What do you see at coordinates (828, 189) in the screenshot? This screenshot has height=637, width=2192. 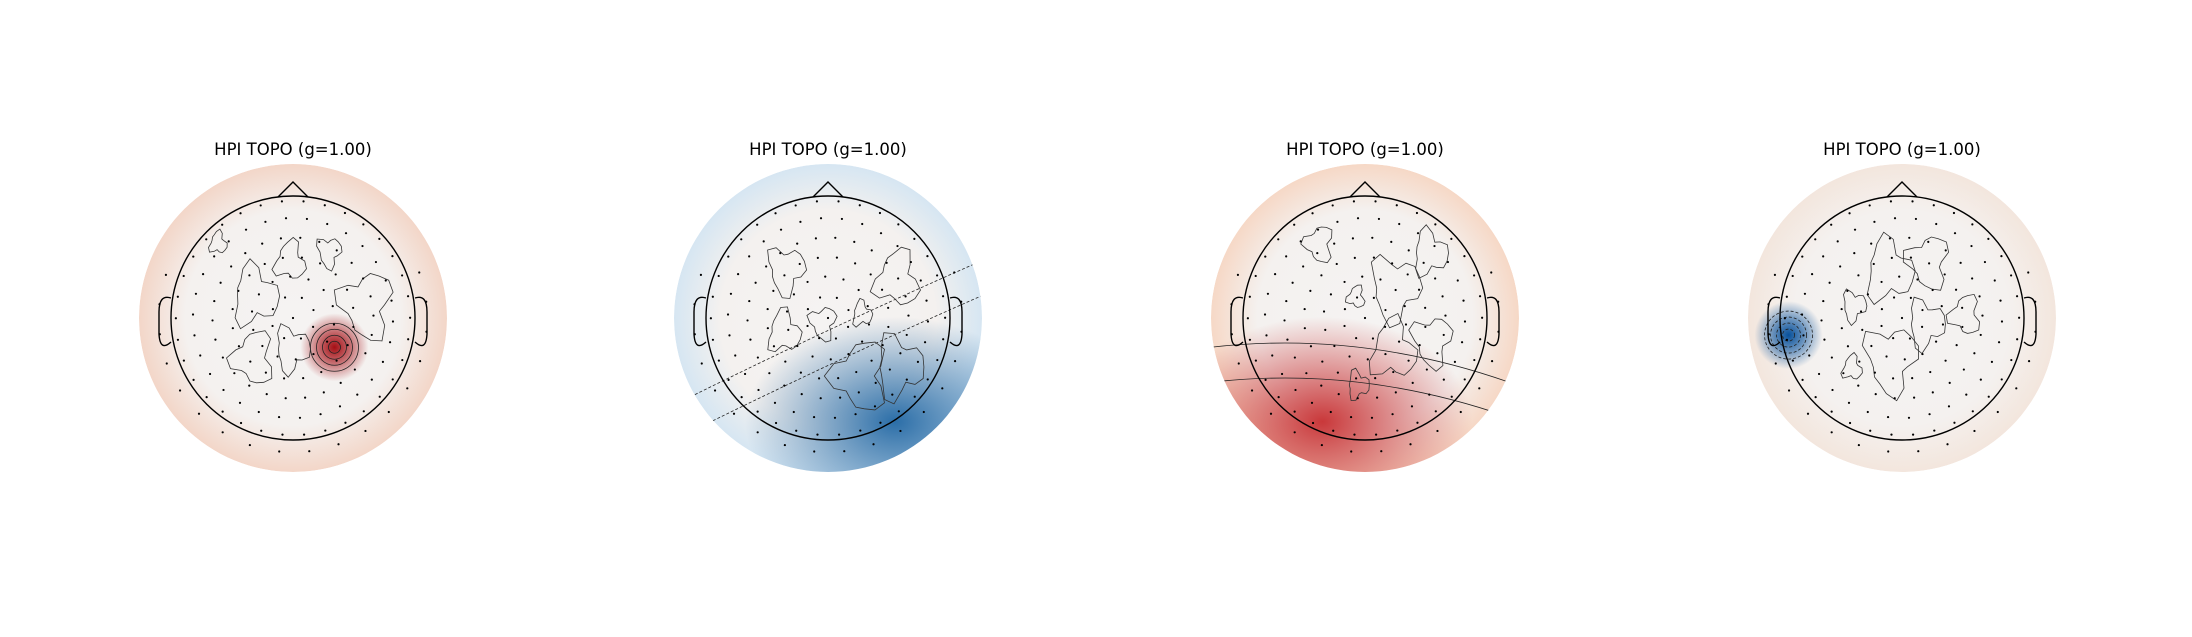 I see `nose-outline` at bounding box center [828, 189].